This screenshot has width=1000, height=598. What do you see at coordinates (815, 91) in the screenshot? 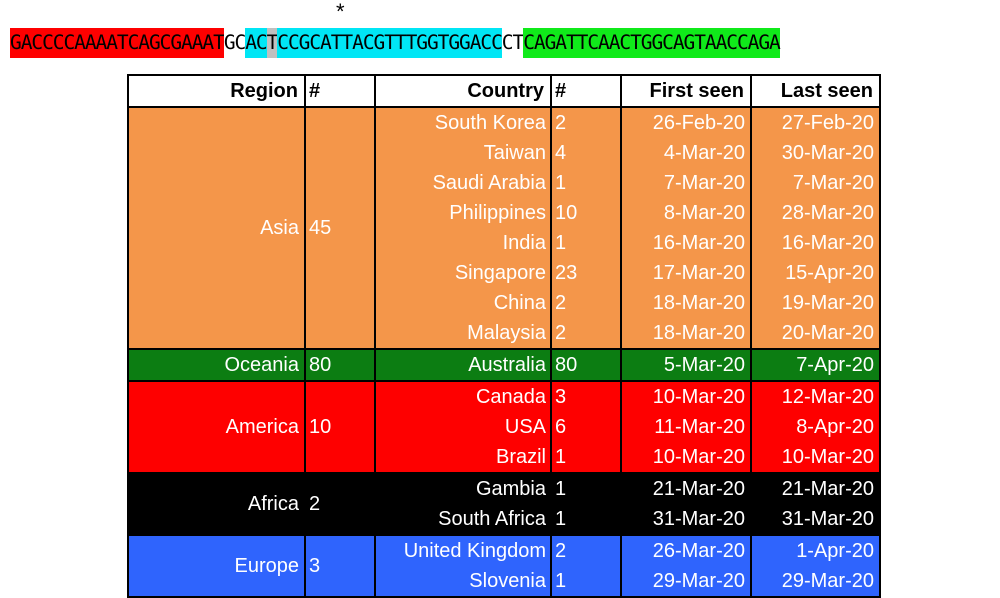
I see `header-last-seen: Last seen` at bounding box center [815, 91].